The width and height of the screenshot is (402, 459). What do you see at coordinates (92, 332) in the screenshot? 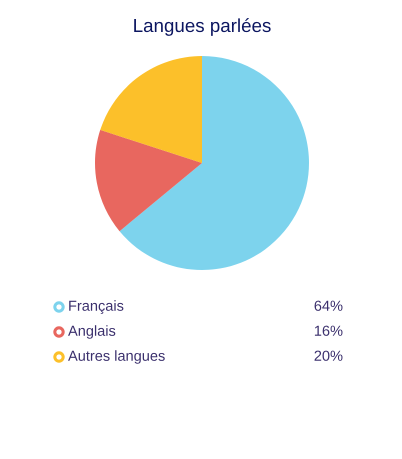
I see `legend-label: Anglais` at bounding box center [92, 332].